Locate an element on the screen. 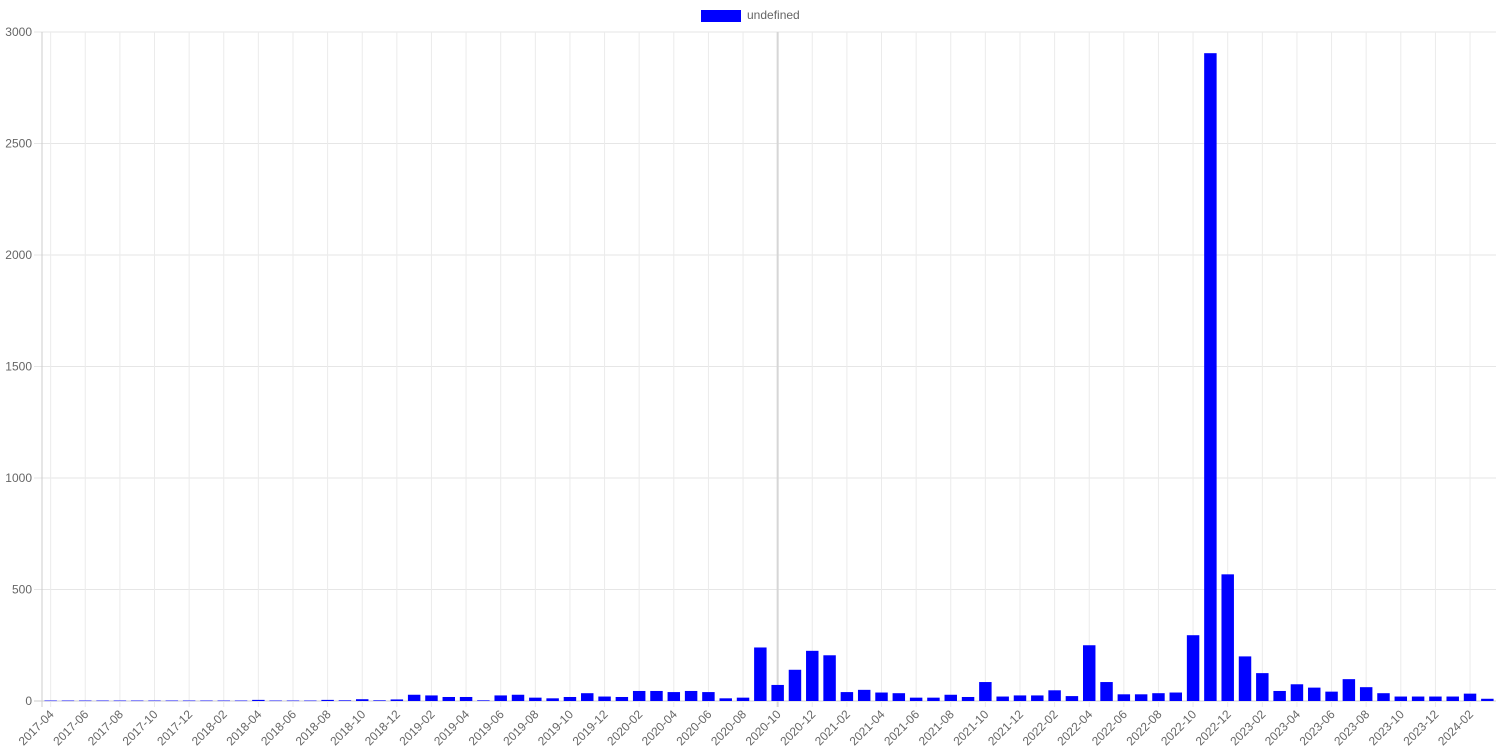  x-tick-label: 2018-08 is located at coordinates (313, 727).